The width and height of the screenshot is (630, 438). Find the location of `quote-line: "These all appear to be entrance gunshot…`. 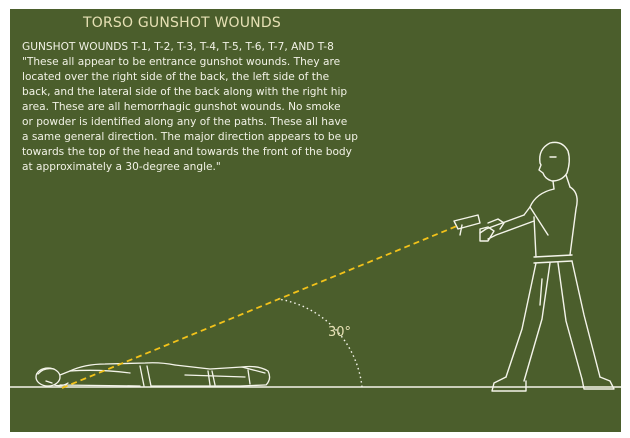

quote-line: "These all appear to be entrance gunshot… is located at coordinates (181, 62).